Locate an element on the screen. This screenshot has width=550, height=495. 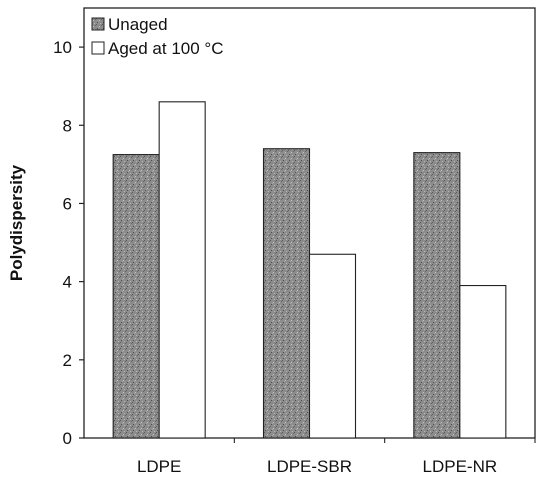
legend-swatch-unaged is located at coordinates (98, 24).